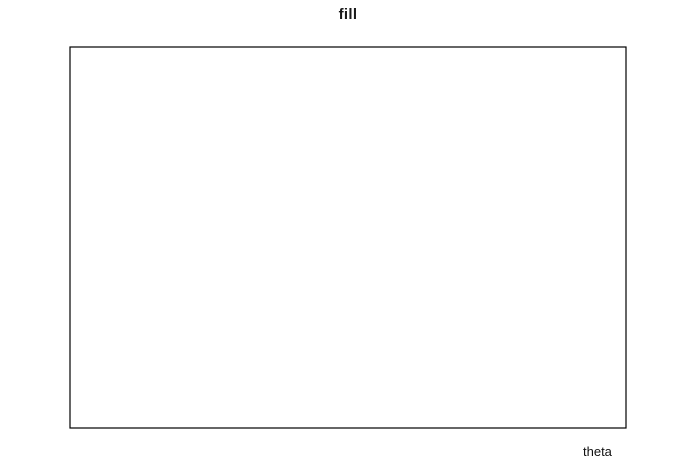  I want to click on chart-title: fill, so click(348, 14).